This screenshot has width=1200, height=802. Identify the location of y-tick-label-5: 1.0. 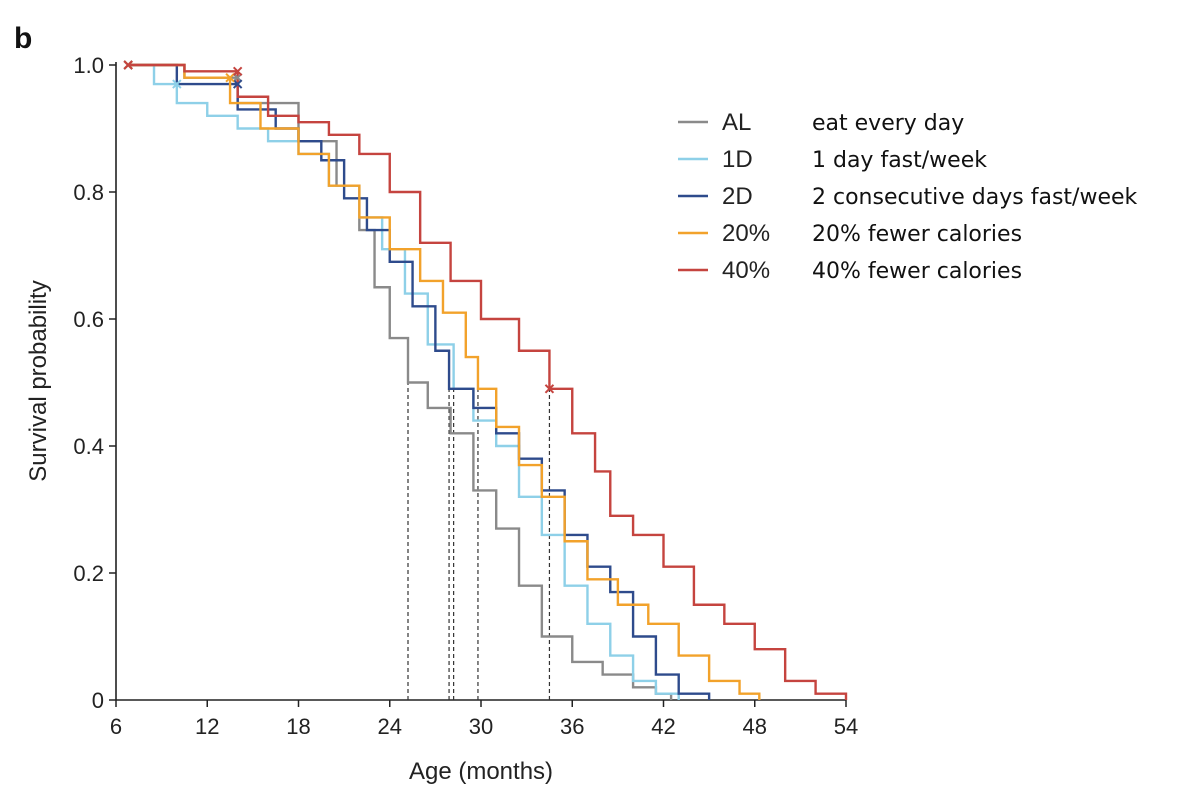
(88, 65).